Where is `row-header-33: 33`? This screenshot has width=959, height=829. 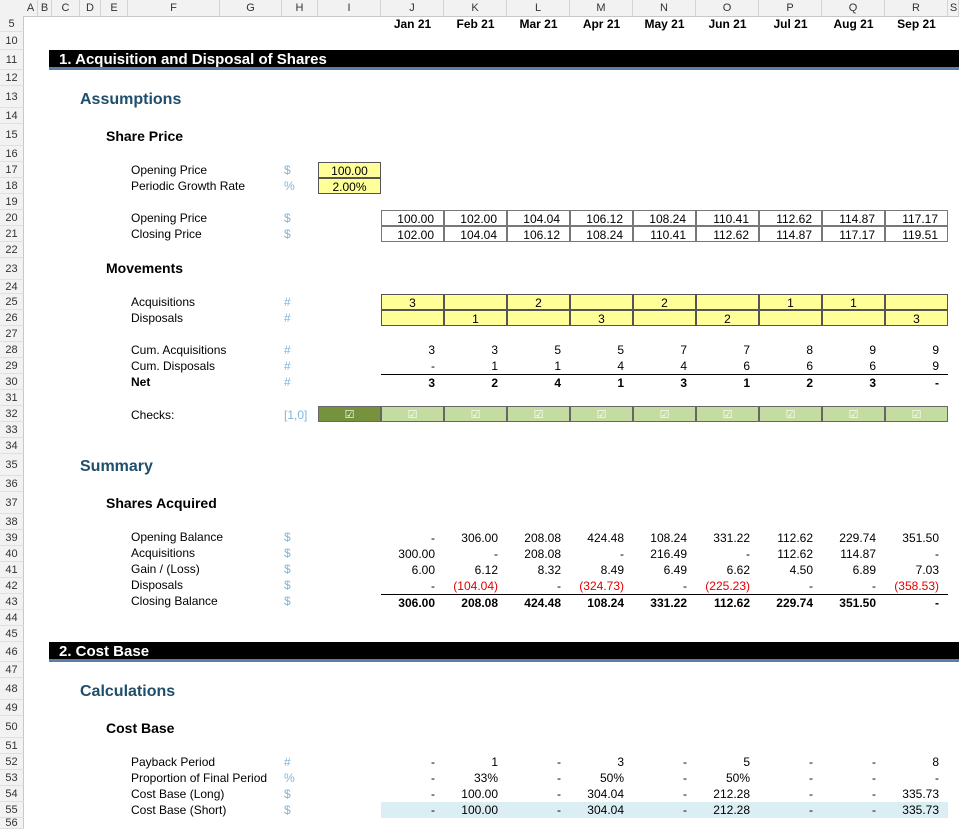 row-header-33: 33 is located at coordinates (12, 430).